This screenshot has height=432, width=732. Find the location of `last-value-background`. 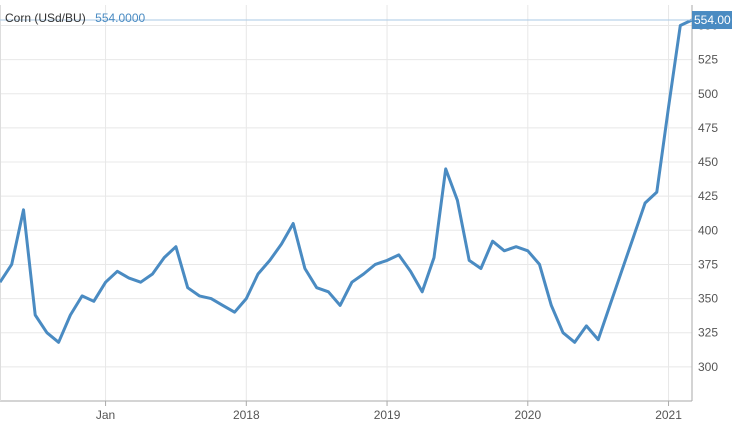

last-value-background is located at coordinates (712, 20).